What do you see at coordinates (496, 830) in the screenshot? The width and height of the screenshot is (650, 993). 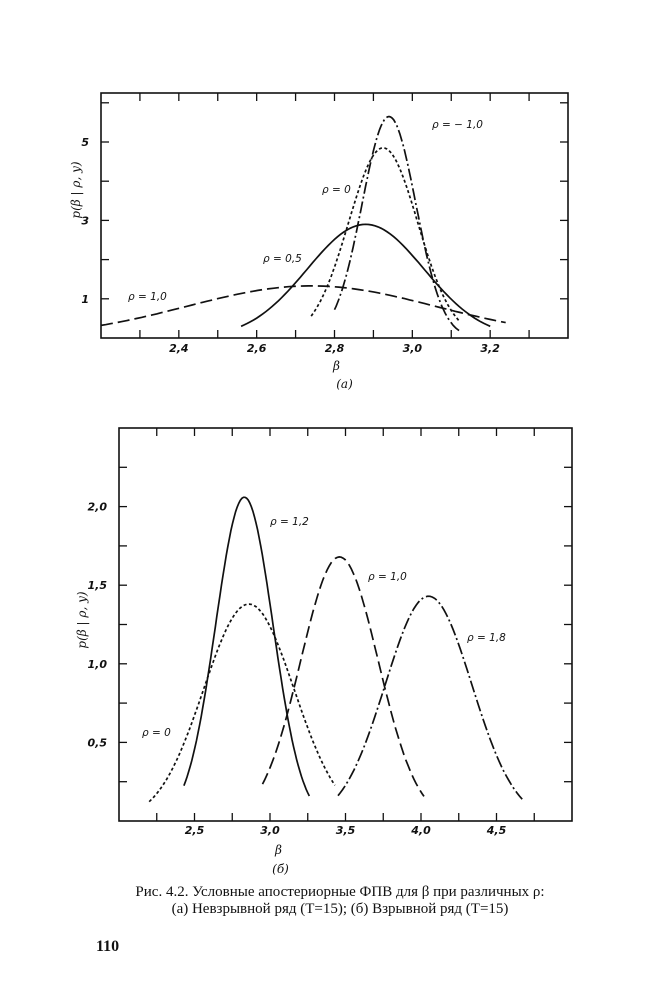 I see `x-tick-label: 4,5` at bounding box center [496, 830].